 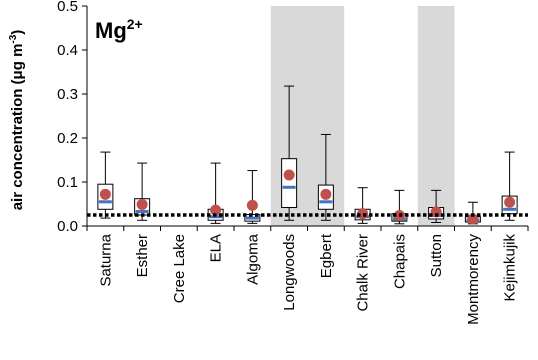 I want to click on chart-title-base: Mg, so click(x=111, y=30).